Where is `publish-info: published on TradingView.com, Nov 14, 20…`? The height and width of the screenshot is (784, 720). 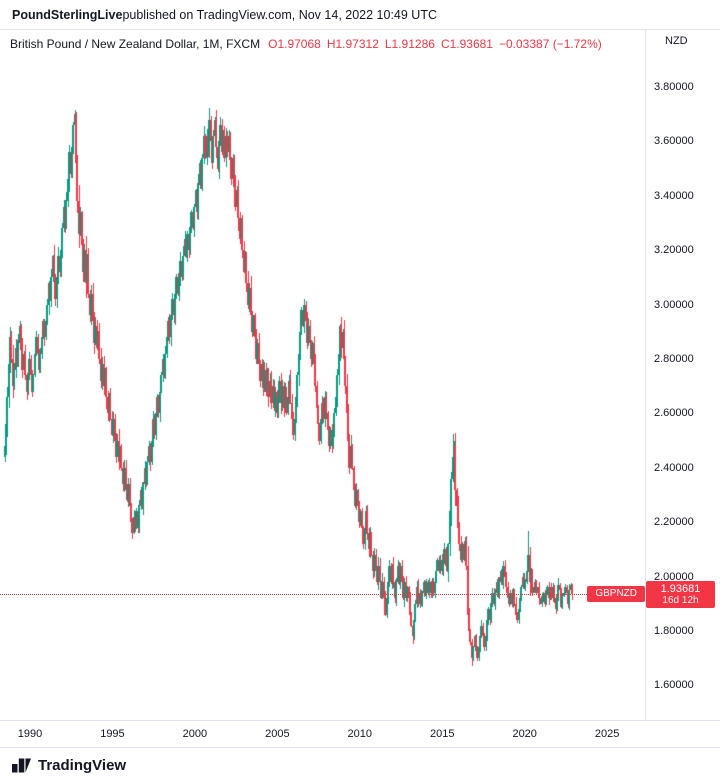 publish-info: published on TradingView.com, Nov 14, 20… is located at coordinates (279, 14).